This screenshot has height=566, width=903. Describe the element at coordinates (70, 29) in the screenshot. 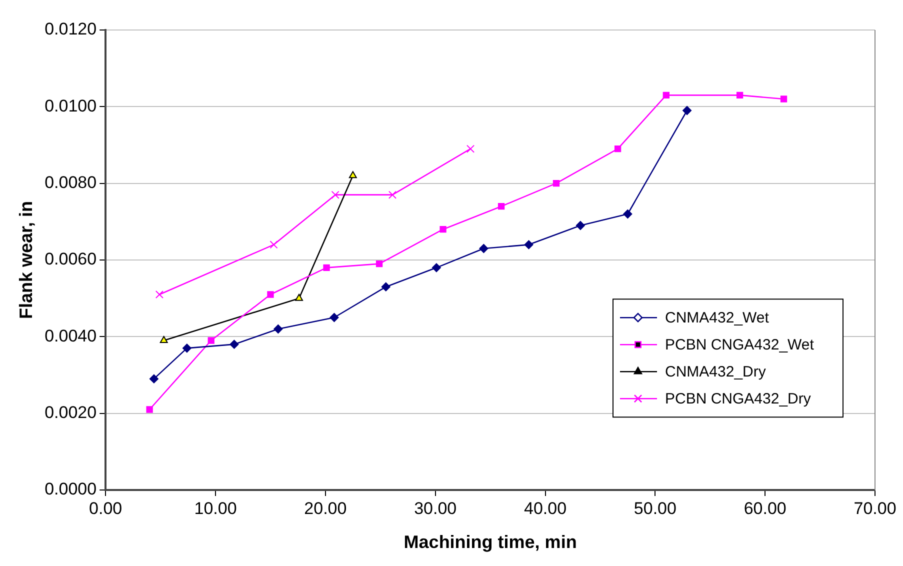

I see `y-tick-label: 0.0120` at that location.